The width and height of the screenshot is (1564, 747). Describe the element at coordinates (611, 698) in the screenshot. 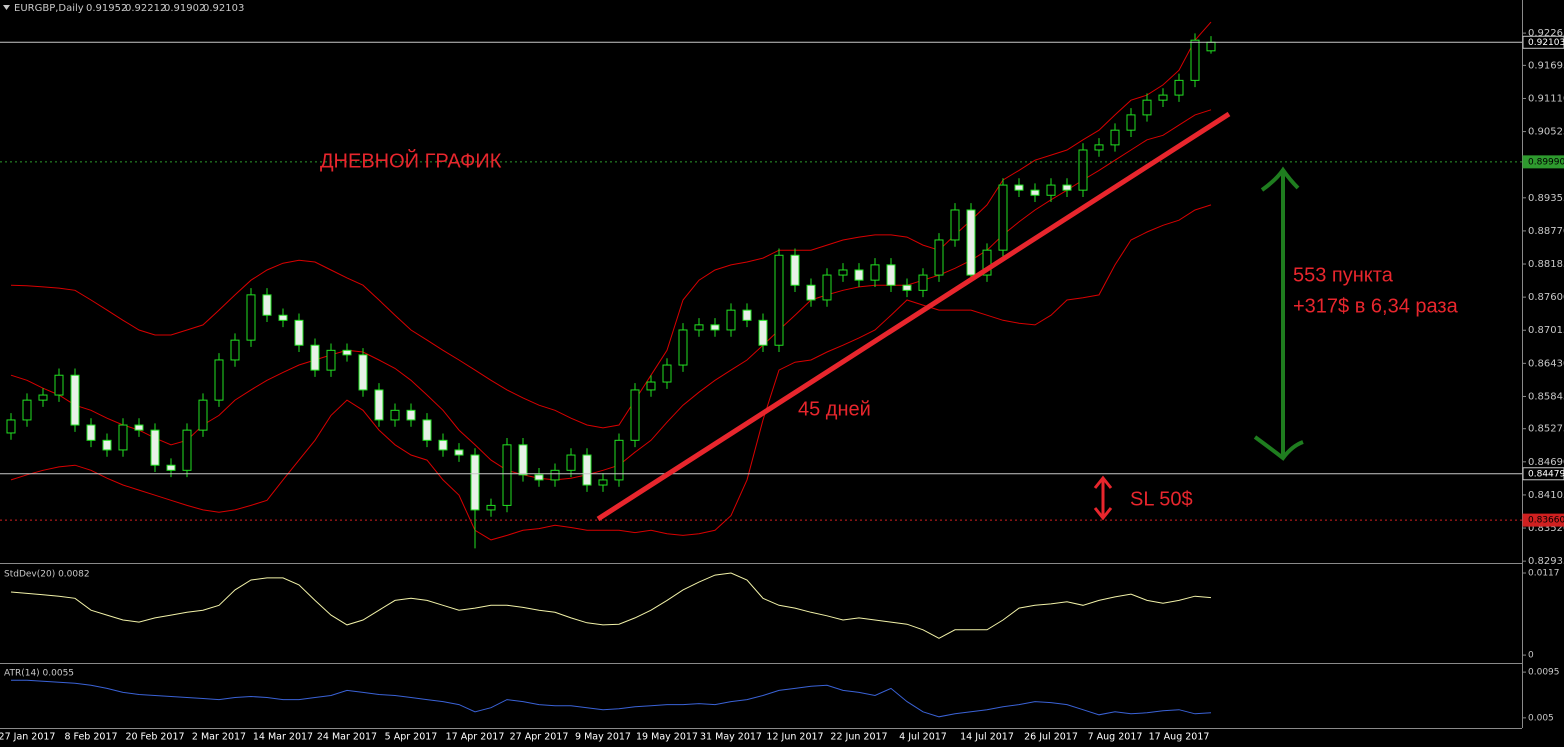

I see `indicator-line` at that location.